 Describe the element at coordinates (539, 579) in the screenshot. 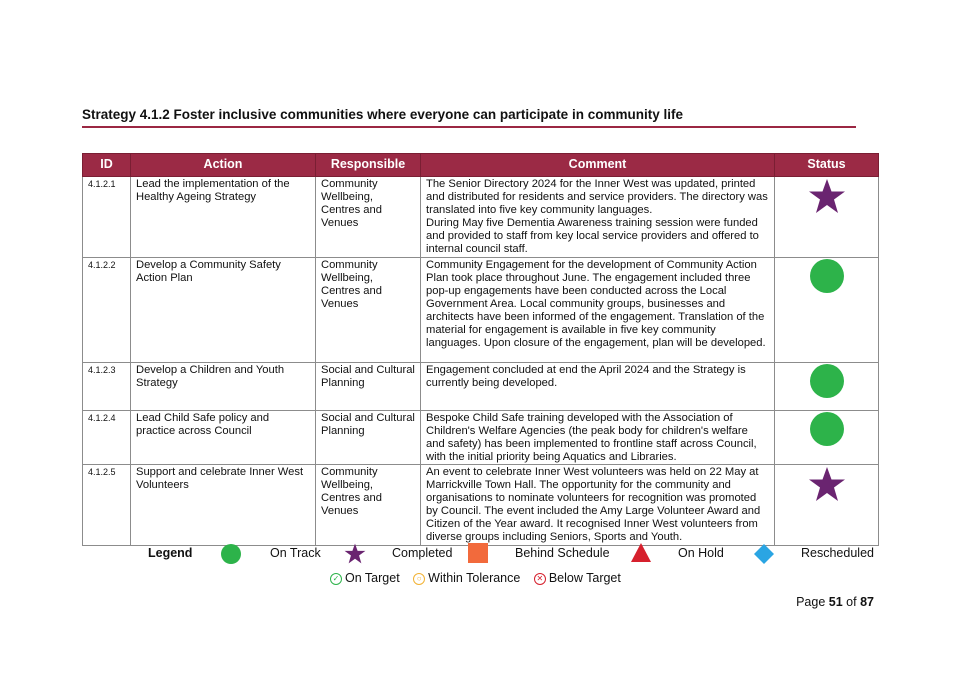

I see `cross-circle-icon: ✕` at that location.